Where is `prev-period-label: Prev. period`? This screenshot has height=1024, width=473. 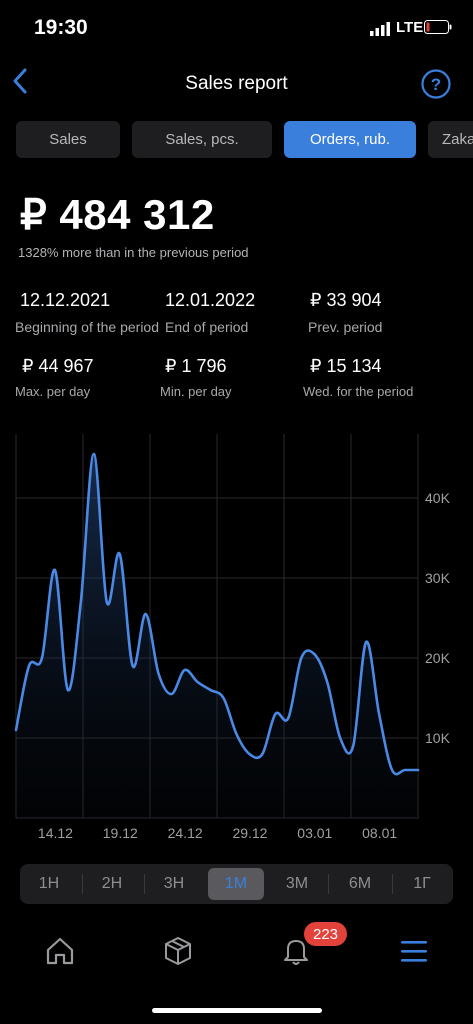
prev-period-label: Prev. period is located at coordinates (345, 327).